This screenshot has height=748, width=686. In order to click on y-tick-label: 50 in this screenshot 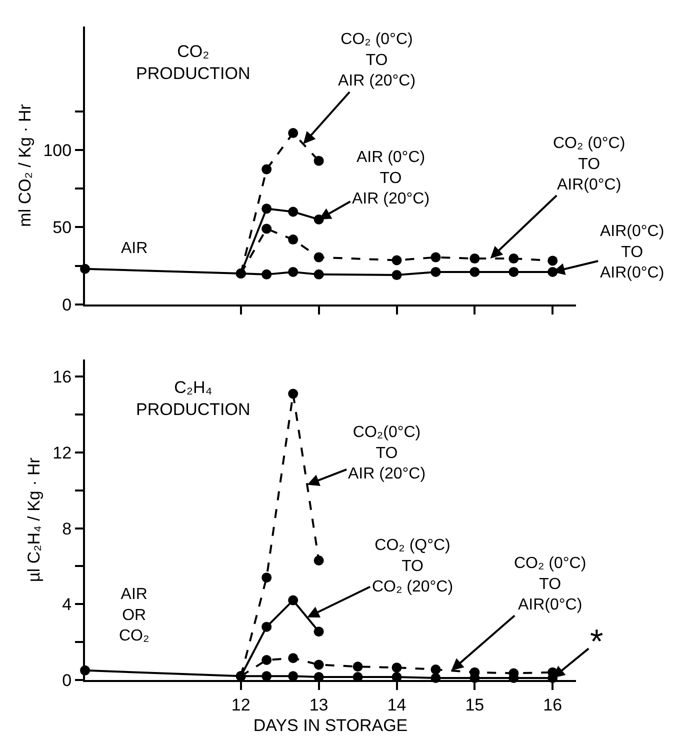, I will do `click(62, 228)`.